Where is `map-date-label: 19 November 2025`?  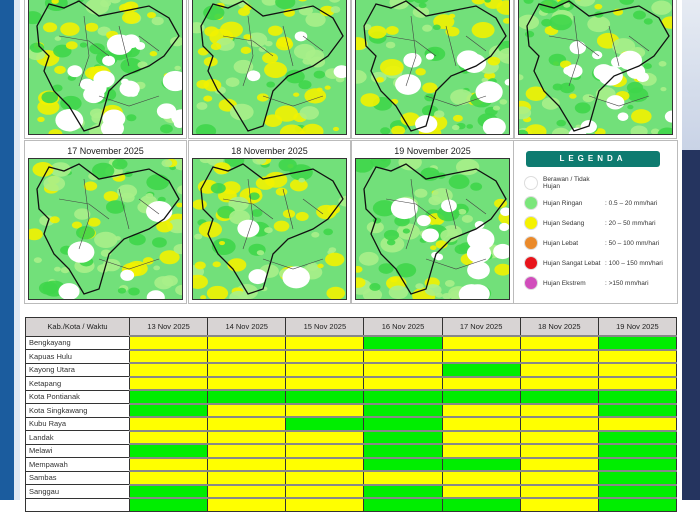 map-date-label: 19 November 2025 is located at coordinates (432, 151).